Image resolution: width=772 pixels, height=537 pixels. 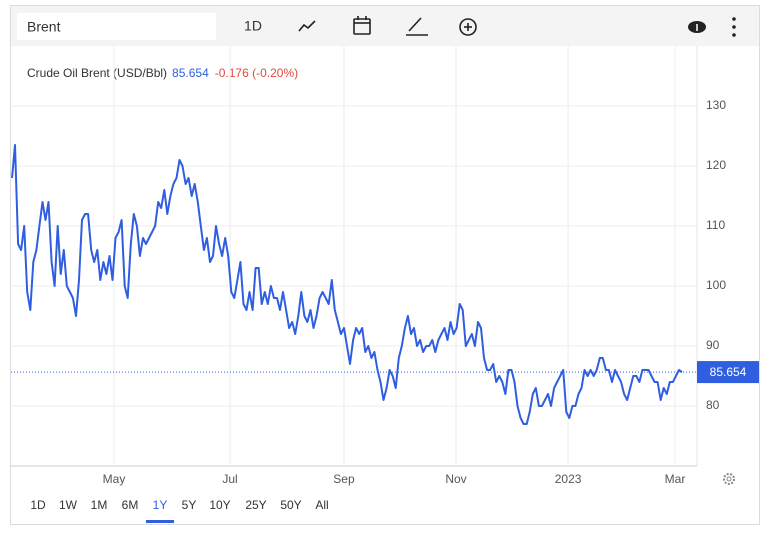 I want to click on add-icon, so click(x=468, y=27).